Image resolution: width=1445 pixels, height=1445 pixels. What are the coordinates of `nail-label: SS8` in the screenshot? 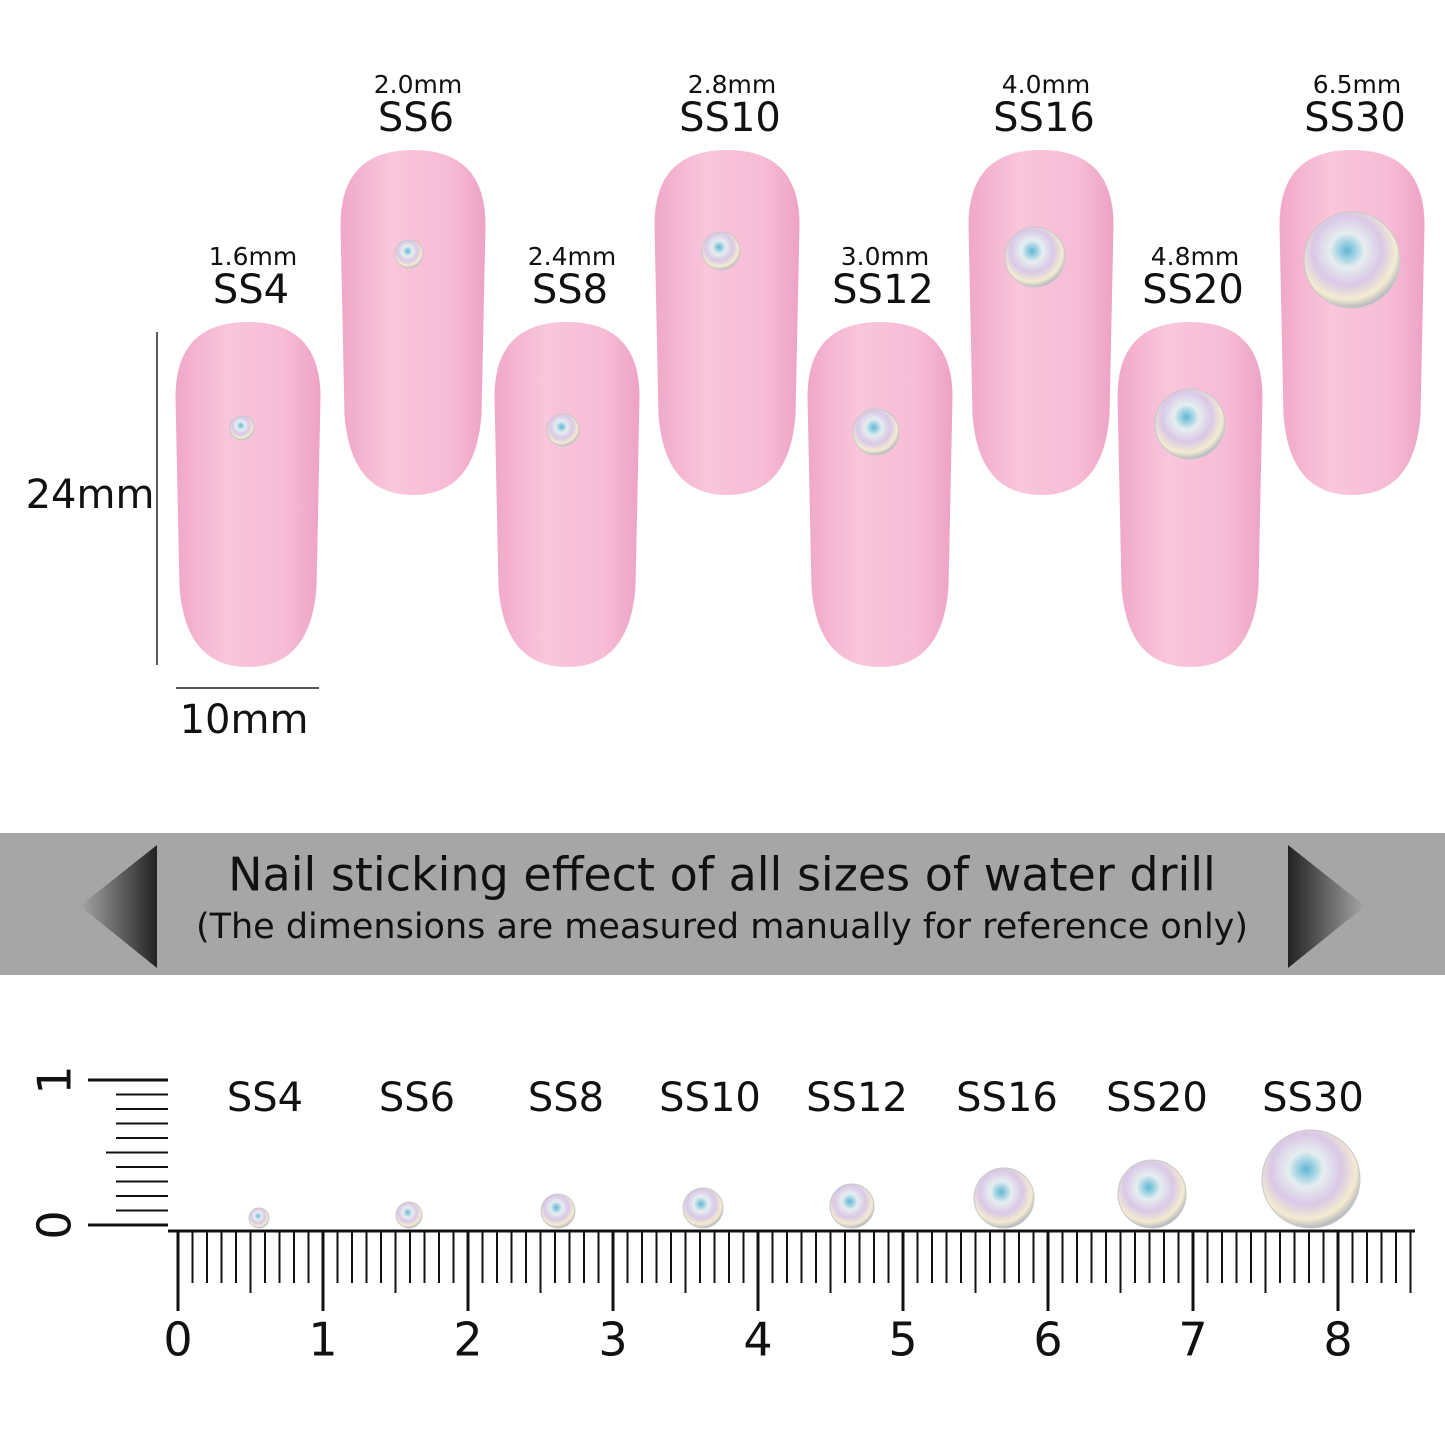 It's located at (570, 290).